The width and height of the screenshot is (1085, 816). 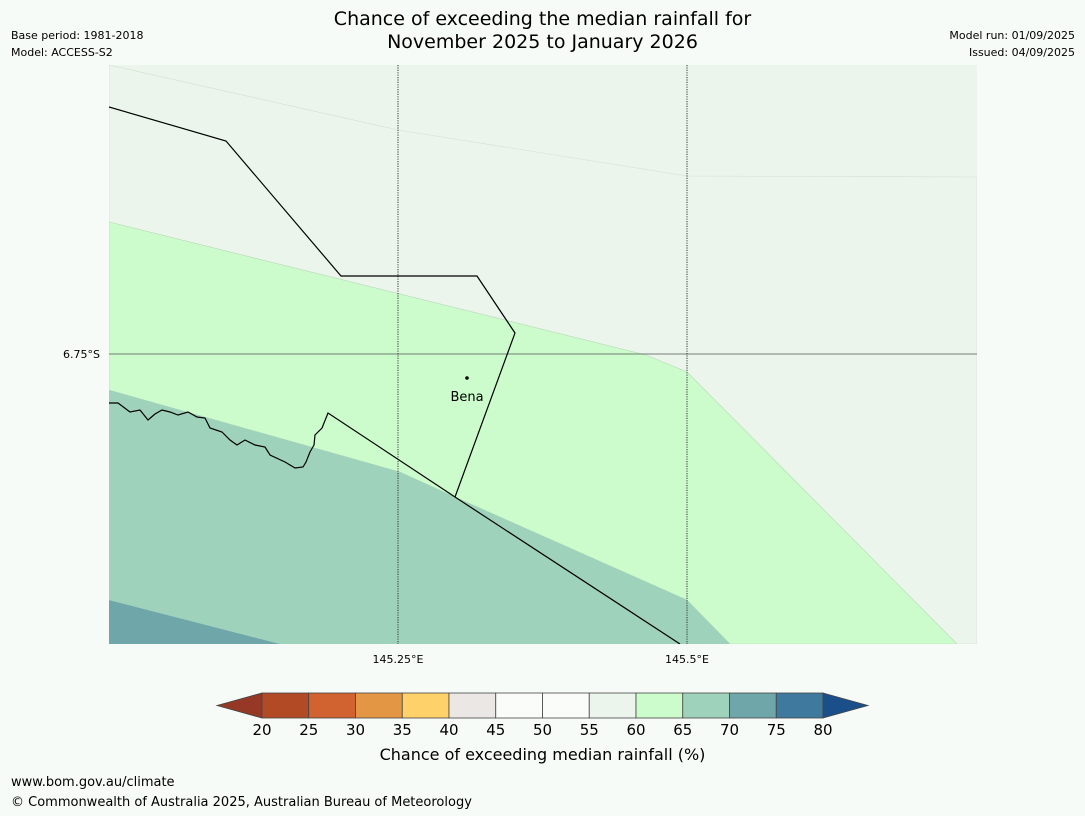 What do you see at coordinates (448, 730) in the screenshot?
I see `colorbar-tick-label: 40` at bounding box center [448, 730].